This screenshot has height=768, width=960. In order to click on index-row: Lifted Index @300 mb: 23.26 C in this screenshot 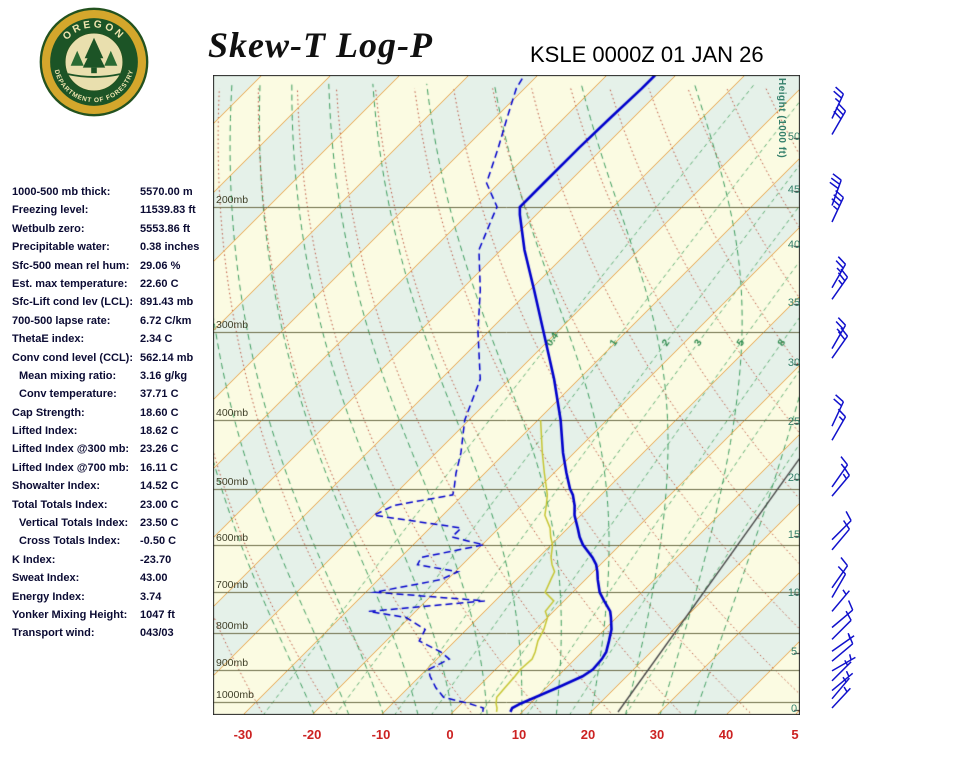, I will do `click(114, 449)`.